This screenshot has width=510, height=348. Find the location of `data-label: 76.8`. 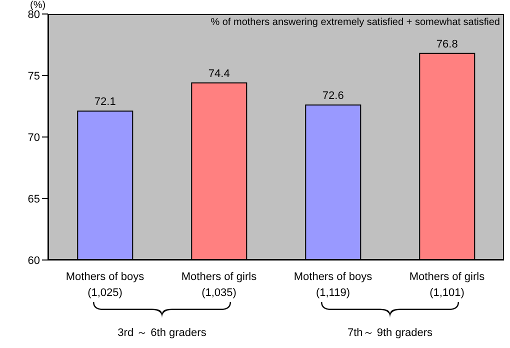

data-label: 76.8 is located at coordinates (447, 44).